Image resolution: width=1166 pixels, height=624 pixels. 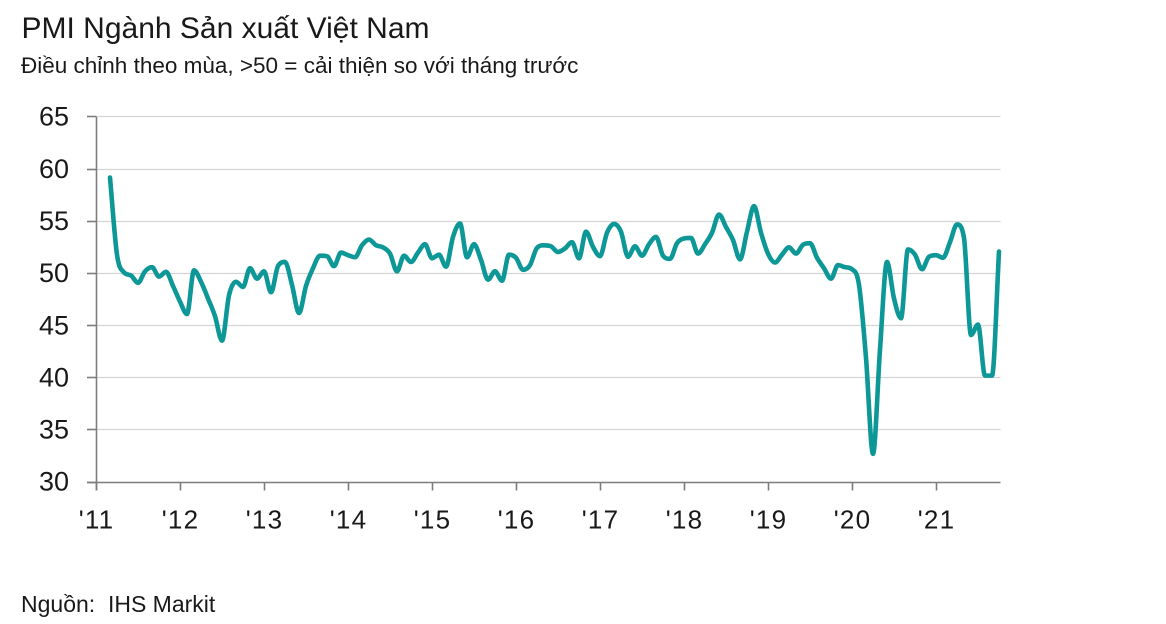 I want to click on svg-text: '16, so click(x=516, y=520).